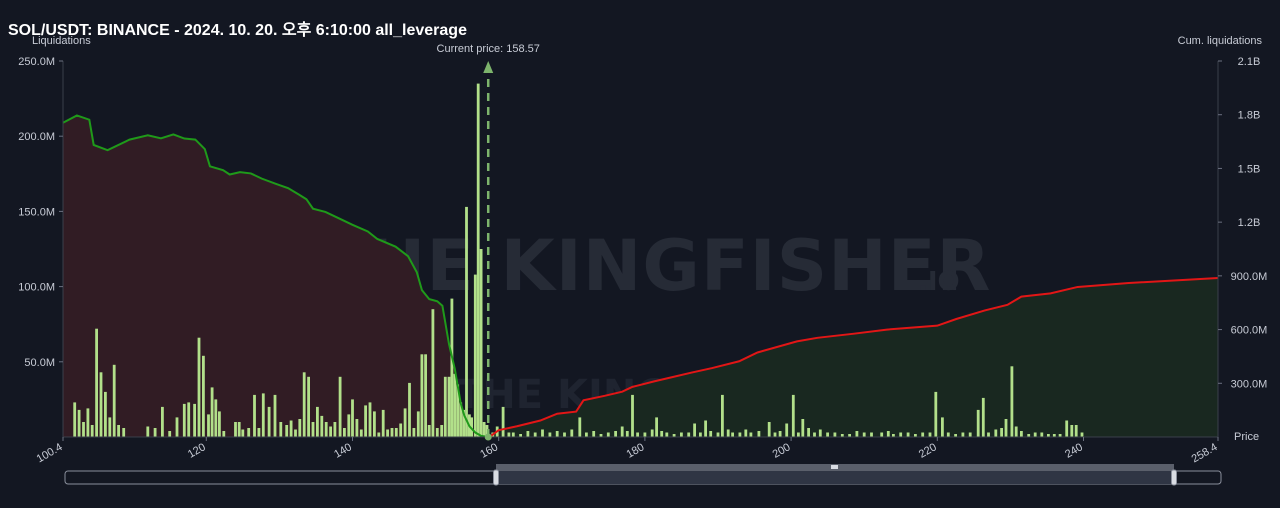  I want to click on range-navigator, so click(643, 475).